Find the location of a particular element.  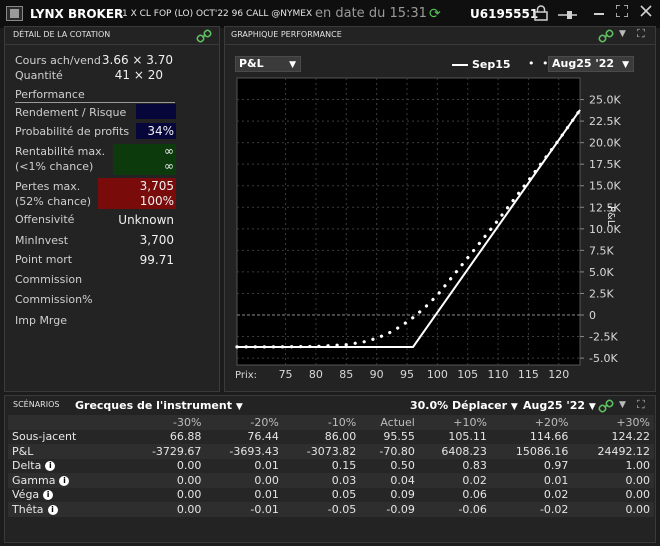

commission-label: Commission is located at coordinates (49, 279).